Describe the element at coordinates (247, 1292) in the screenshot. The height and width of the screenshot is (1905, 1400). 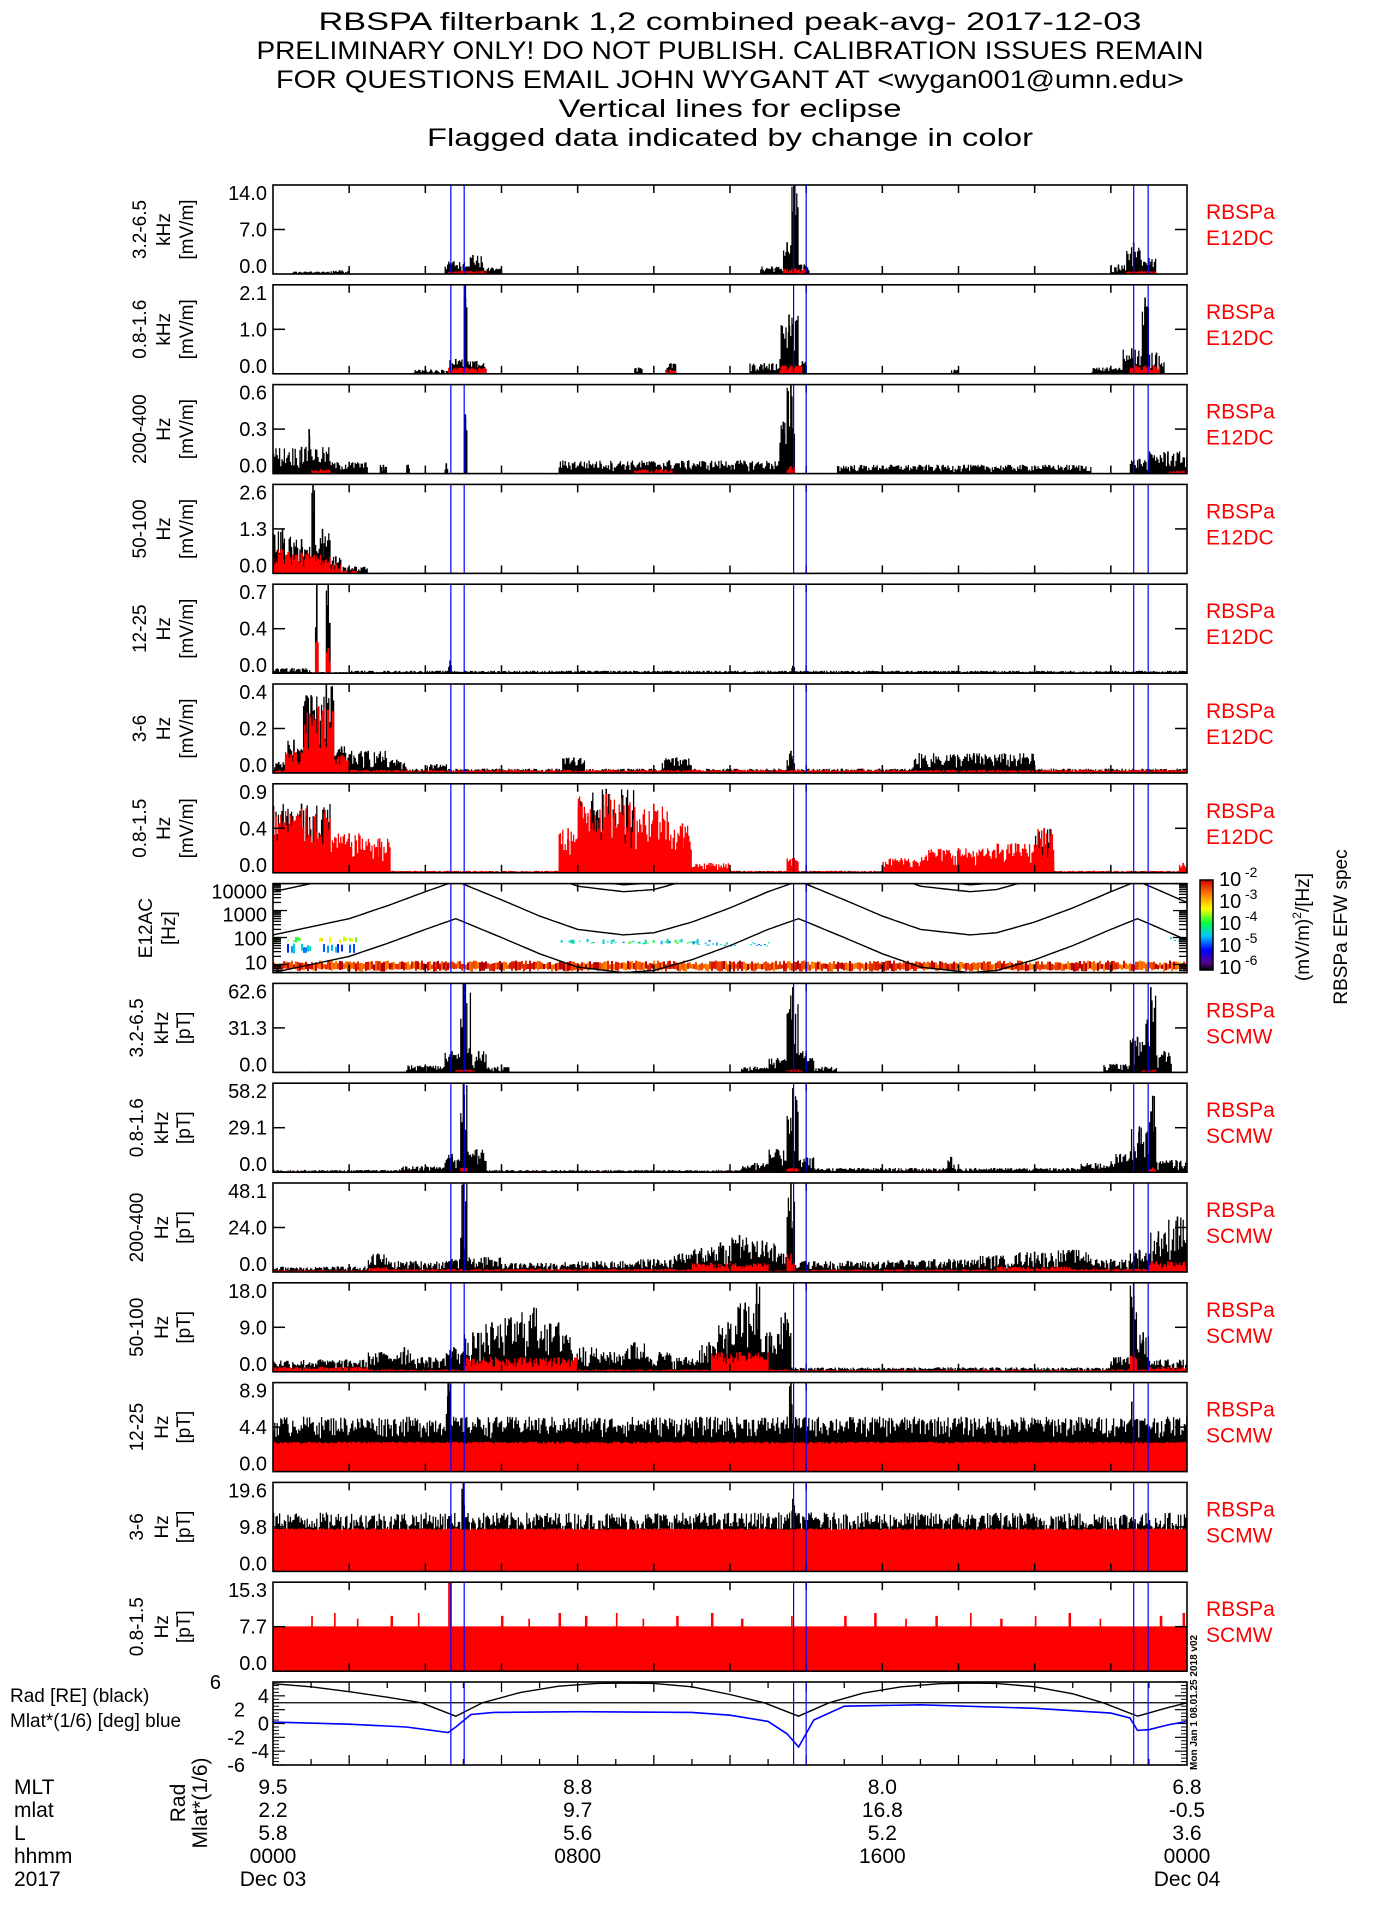
I see `y-tick-label: 18.0` at that location.